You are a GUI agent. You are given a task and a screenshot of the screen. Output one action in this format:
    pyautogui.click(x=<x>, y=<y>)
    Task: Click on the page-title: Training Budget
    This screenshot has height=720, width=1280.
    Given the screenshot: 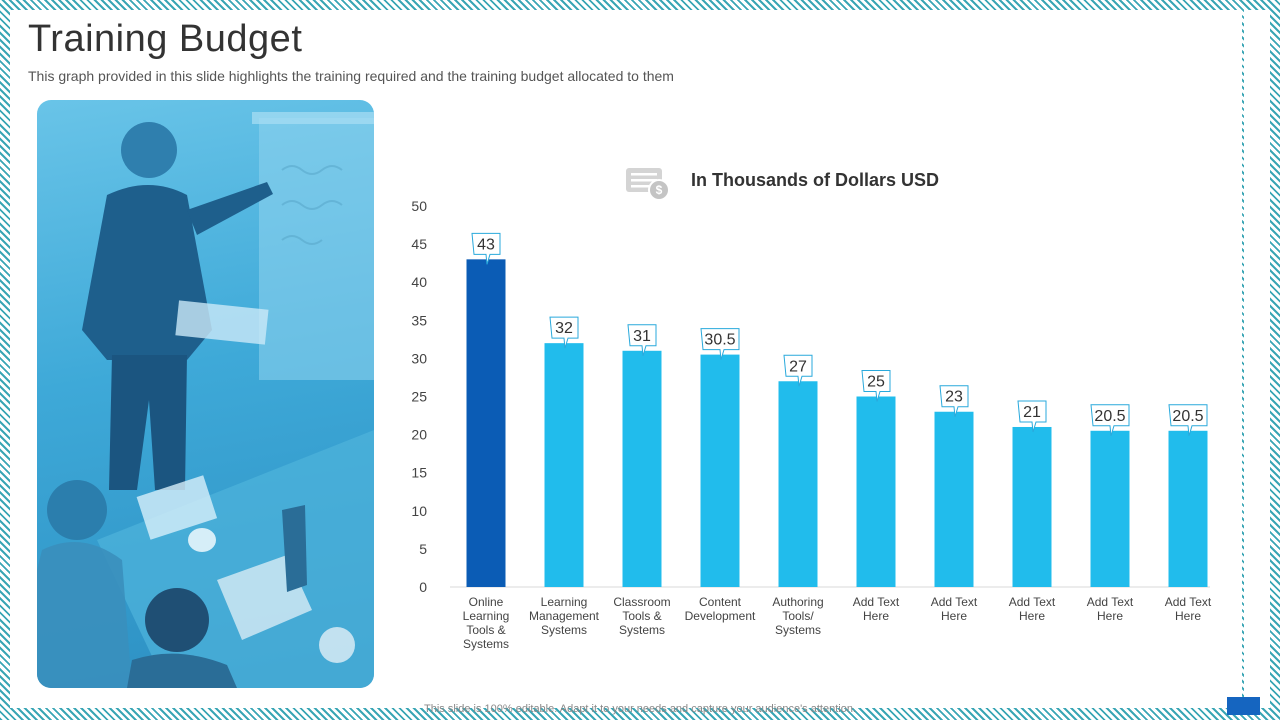 What is the action you would take?
    pyautogui.click(x=165, y=39)
    